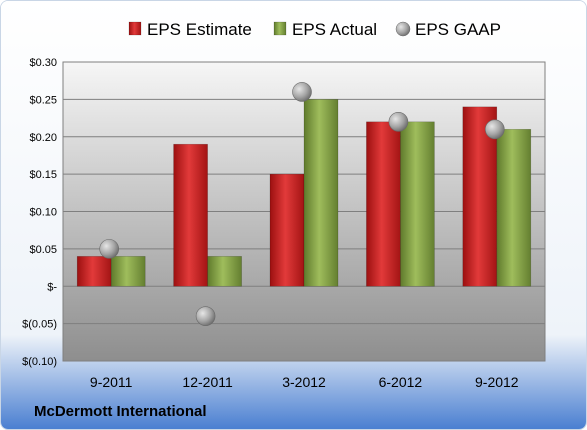 The width and height of the screenshot is (587, 430). I want to click on legend: EPS Estimate EPS Actual EPS GAAP, so click(314, 29).